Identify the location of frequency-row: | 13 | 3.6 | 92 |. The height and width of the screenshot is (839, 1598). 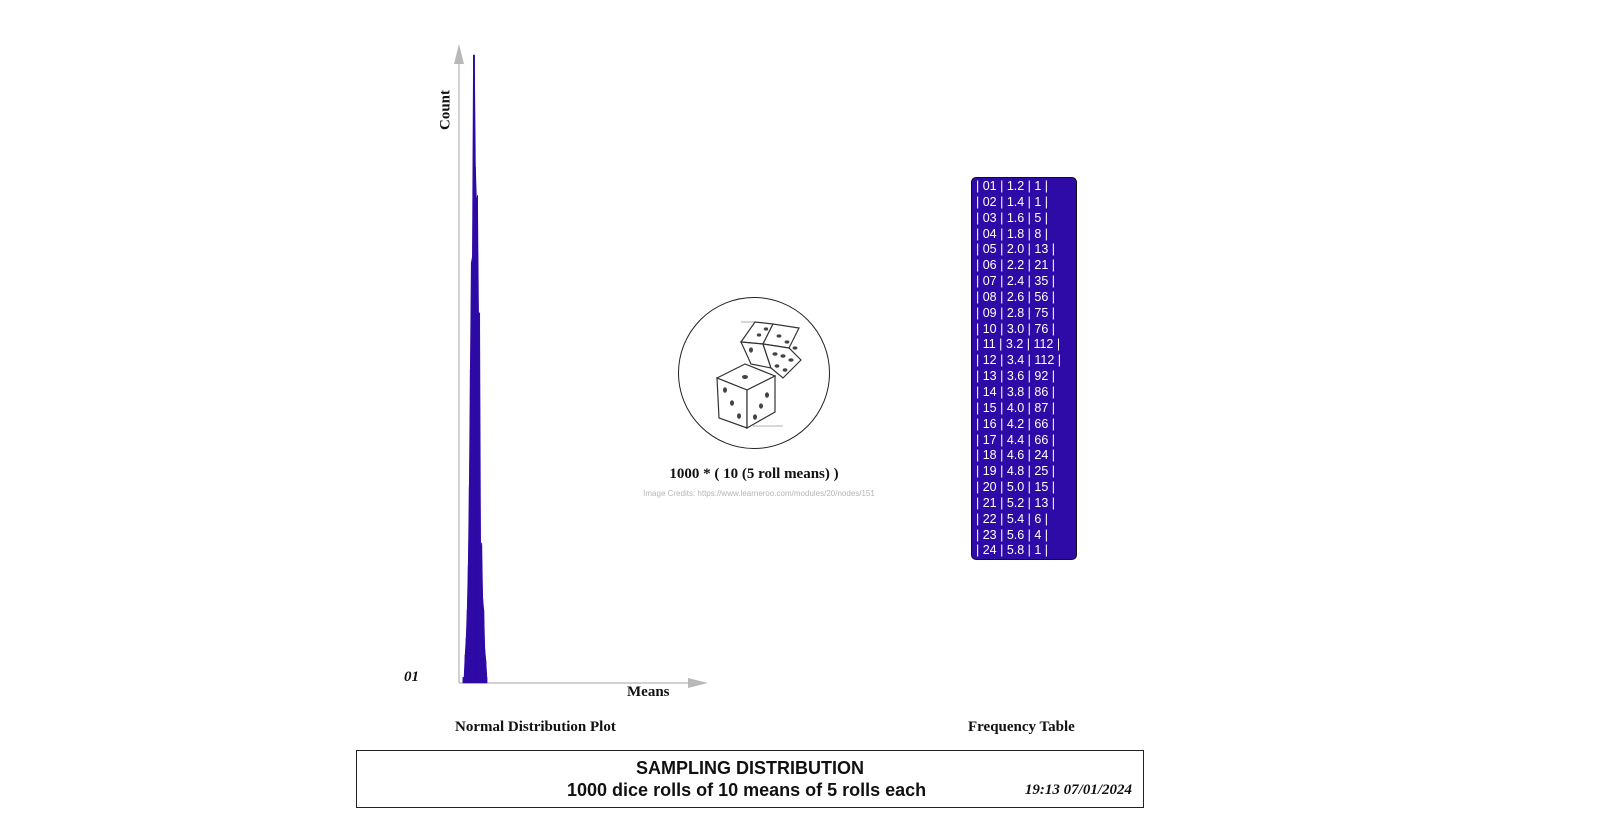
(1016, 376).